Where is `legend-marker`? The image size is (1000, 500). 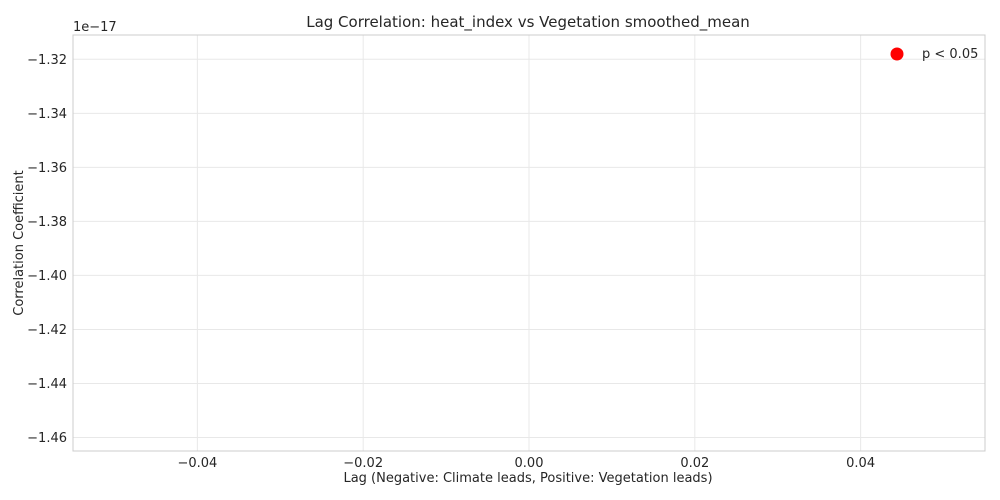 legend-marker is located at coordinates (897, 54).